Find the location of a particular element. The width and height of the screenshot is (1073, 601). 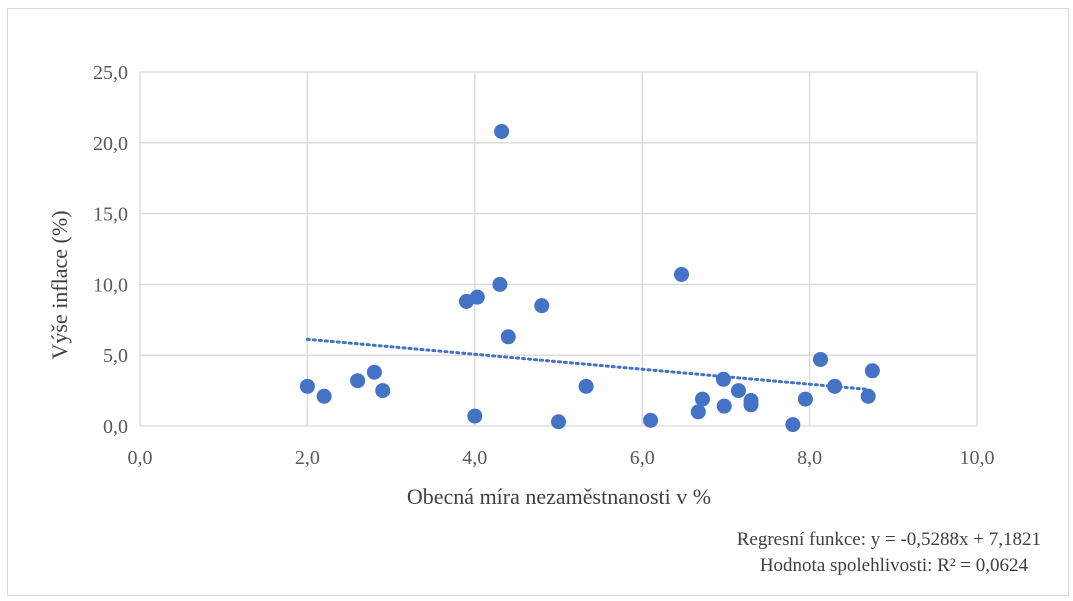

x-tick-label: 2,0 is located at coordinates (307, 458).